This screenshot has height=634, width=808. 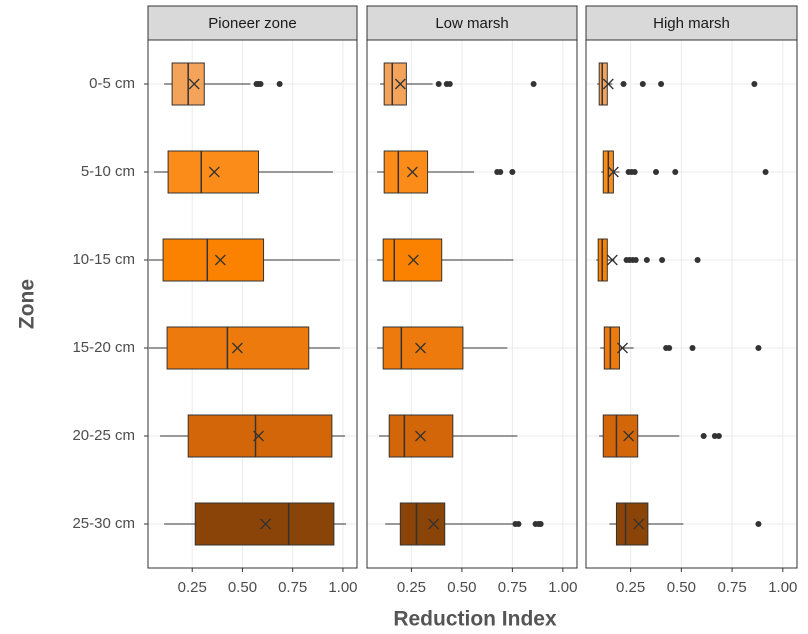 What do you see at coordinates (112, 83) in the screenshot?
I see `y-tick-label: 0-5 cm` at bounding box center [112, 83].